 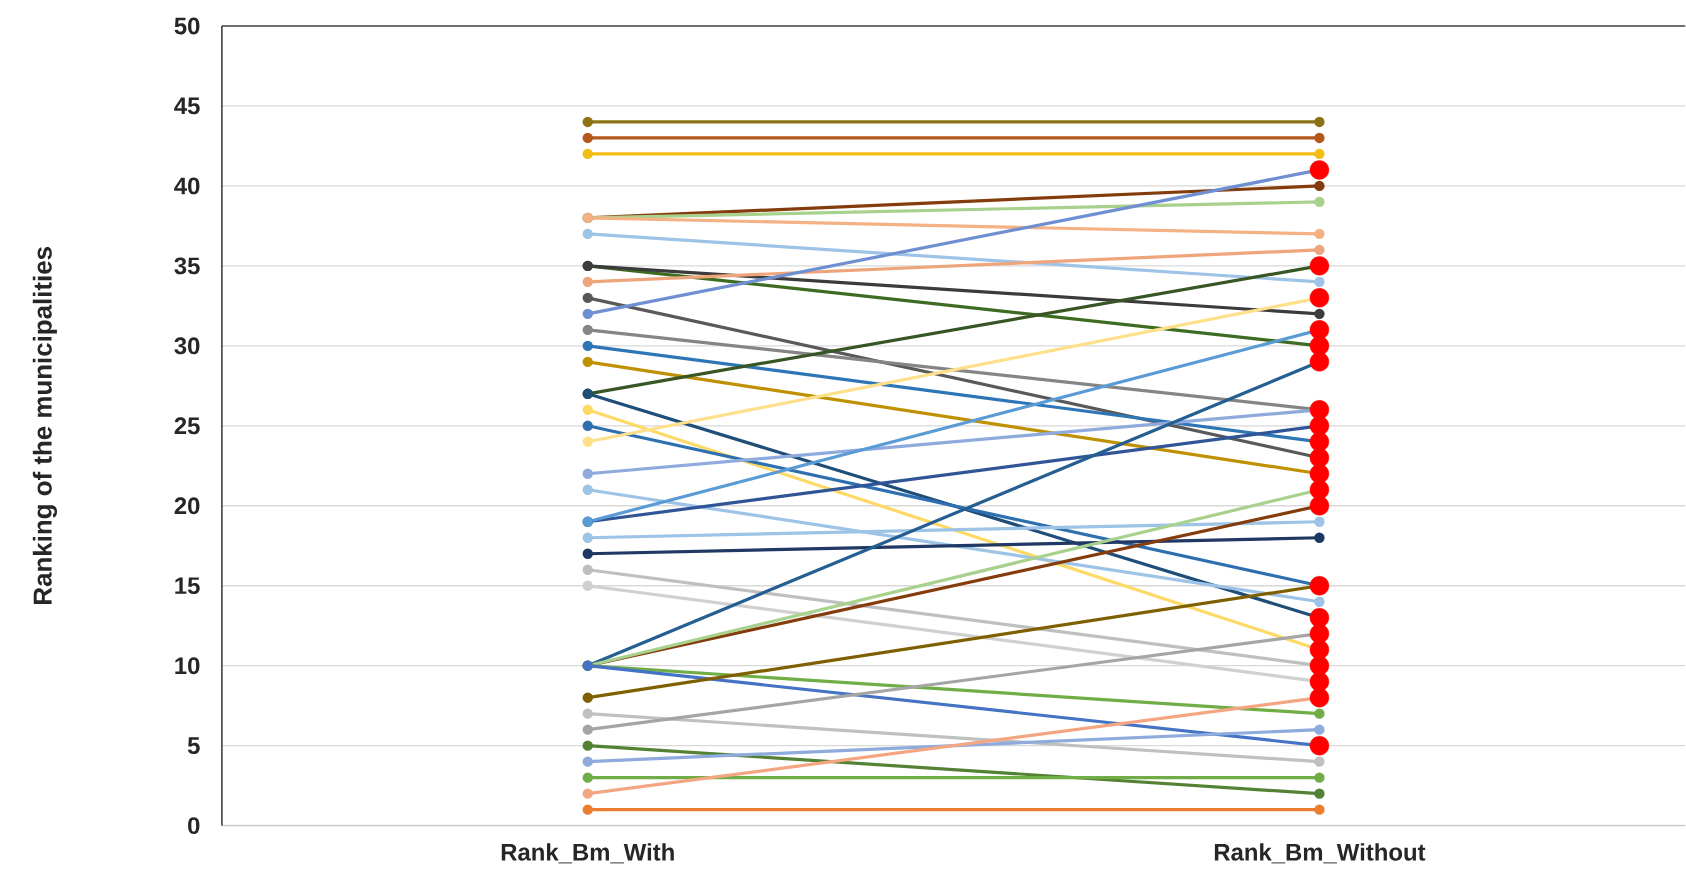 What do you see at coordinates (1320, 853) in the screenshot?
I see `x-tick-label: Rank_Bm_Without` at bounding box center [1320, 853].